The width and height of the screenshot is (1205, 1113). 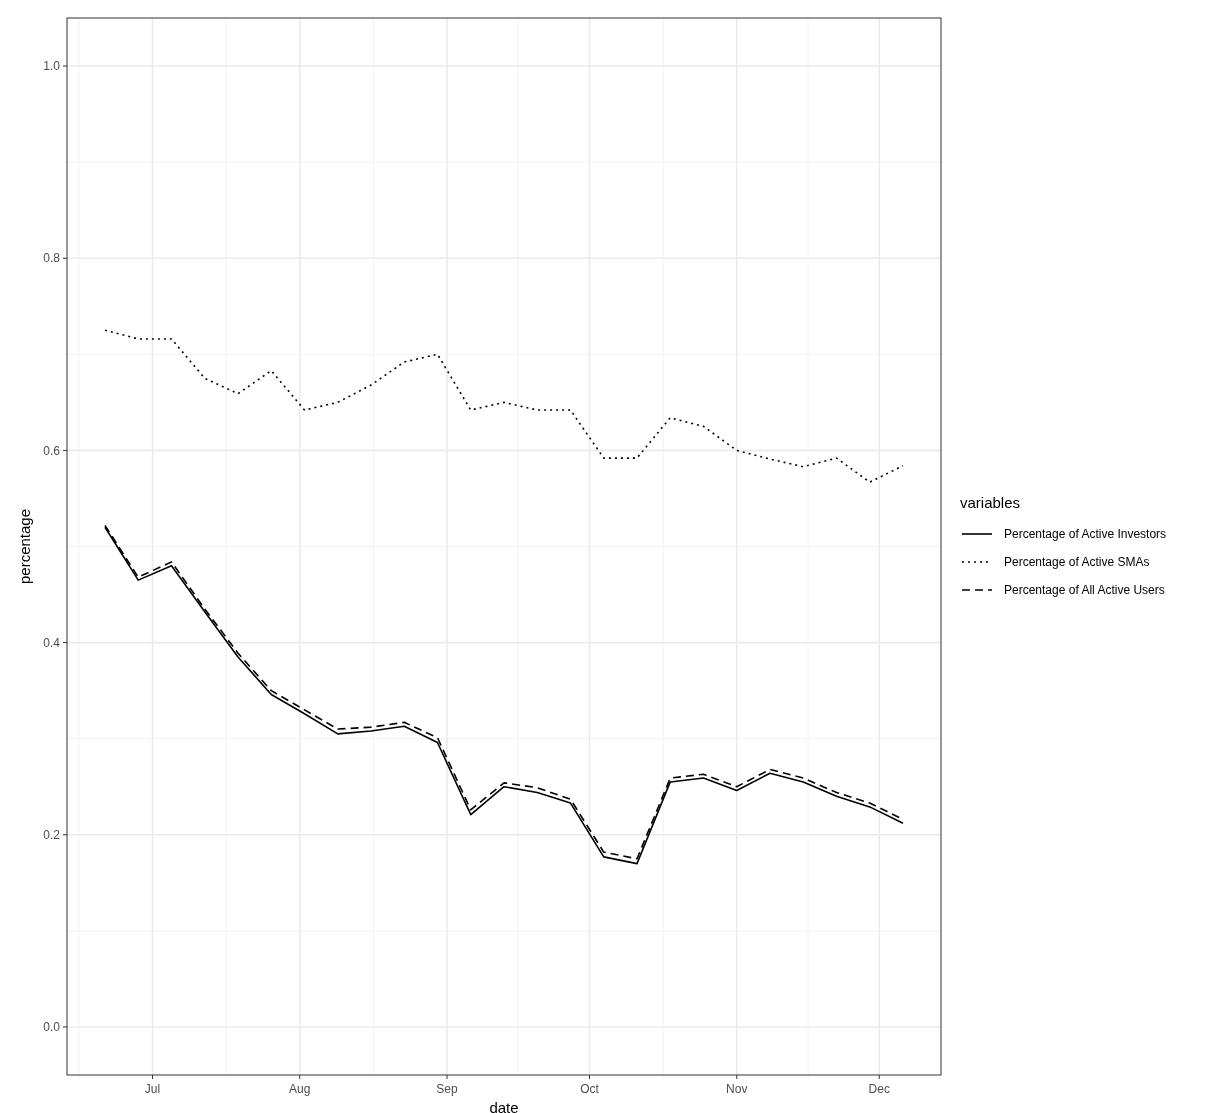 What do you see at coordinates (52, 258) in the screenshot?
I see `y-tick-label: 0.8` at bounding box center [52, 258].